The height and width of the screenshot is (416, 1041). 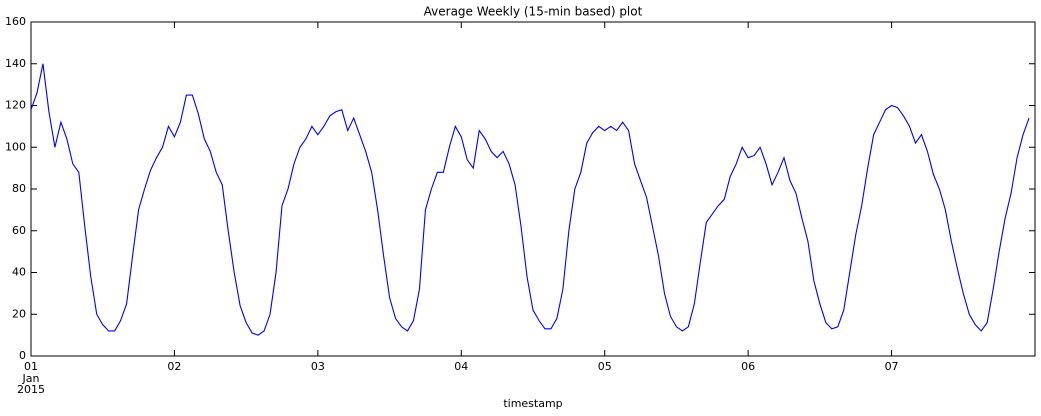 I want to click on x-tick-label: 05, so click(x=605, y=366).